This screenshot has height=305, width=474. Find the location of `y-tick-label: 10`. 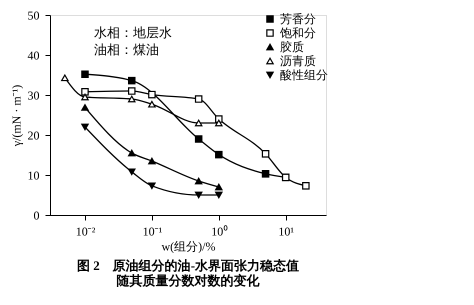

y-tick-label: 10 is located at coordinates (34, 175).